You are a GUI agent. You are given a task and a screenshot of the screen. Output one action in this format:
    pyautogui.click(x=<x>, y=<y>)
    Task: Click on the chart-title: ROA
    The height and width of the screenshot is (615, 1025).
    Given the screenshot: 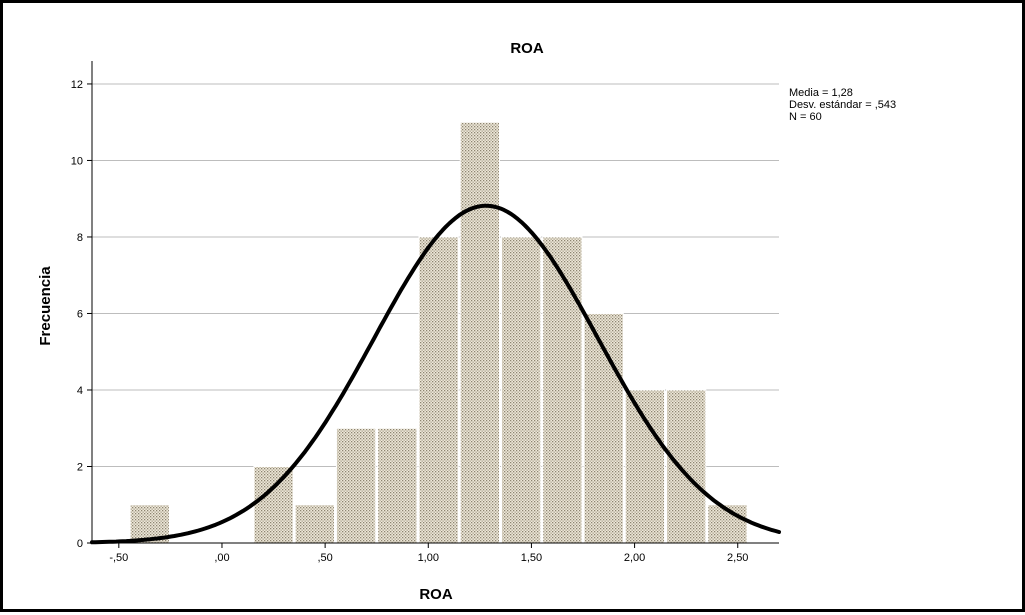 What is the action you would take?
    pyautogui.click(x=527, y=48)
    